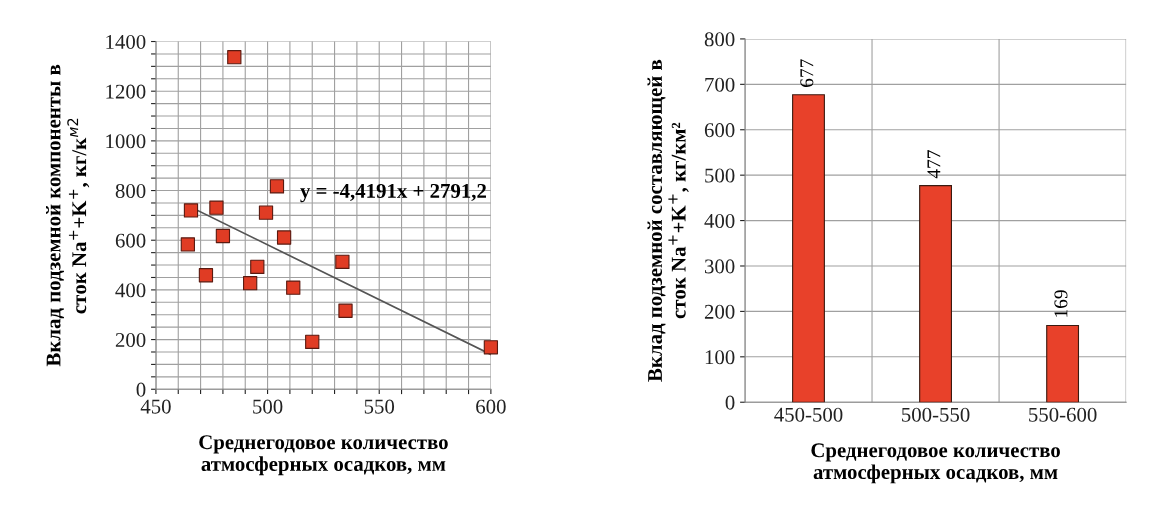  I want to click on data-label: 677, so click(807, 73).